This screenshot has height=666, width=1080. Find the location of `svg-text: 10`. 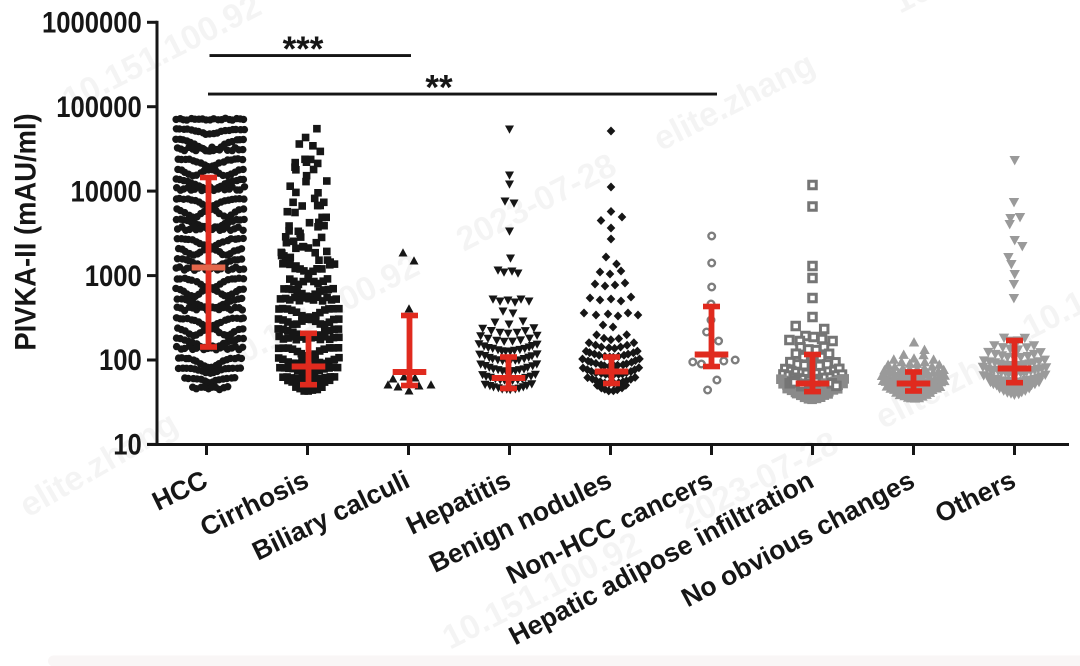

svg-text: 10 is located at coordinates (127, 444).